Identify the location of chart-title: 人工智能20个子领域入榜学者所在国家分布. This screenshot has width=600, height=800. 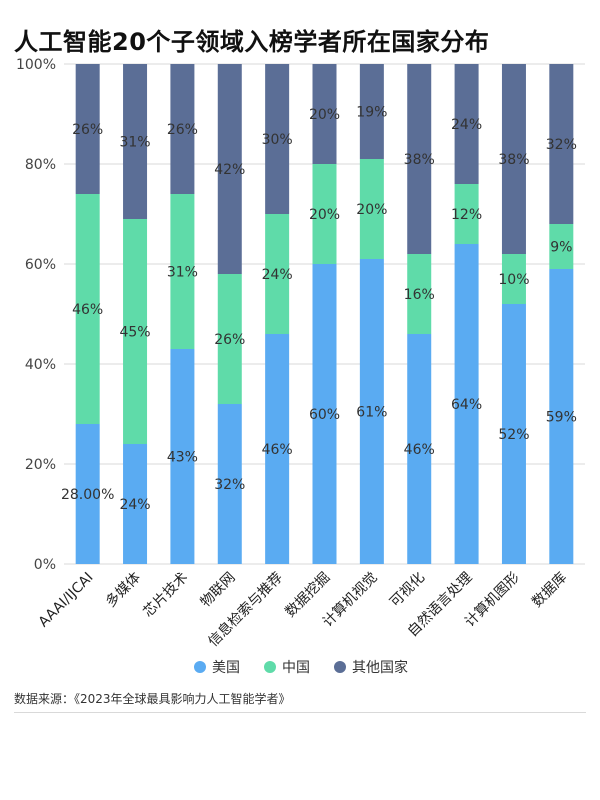
(252, 42).